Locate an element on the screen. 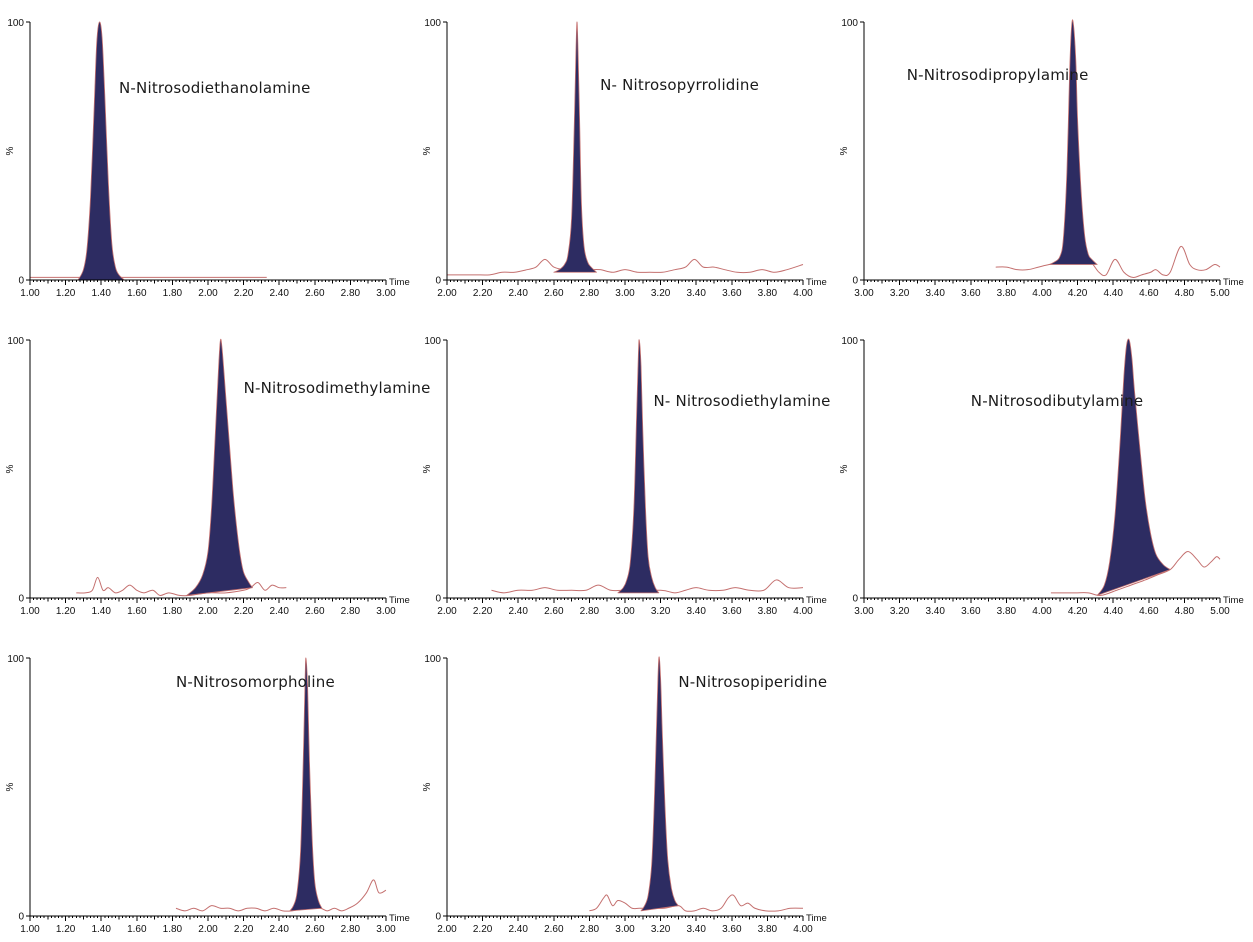 The height and width of the screenshot is (942, 1253). compound-label: N-Nitrosodipropylamine is located at coordinates (997, 74).